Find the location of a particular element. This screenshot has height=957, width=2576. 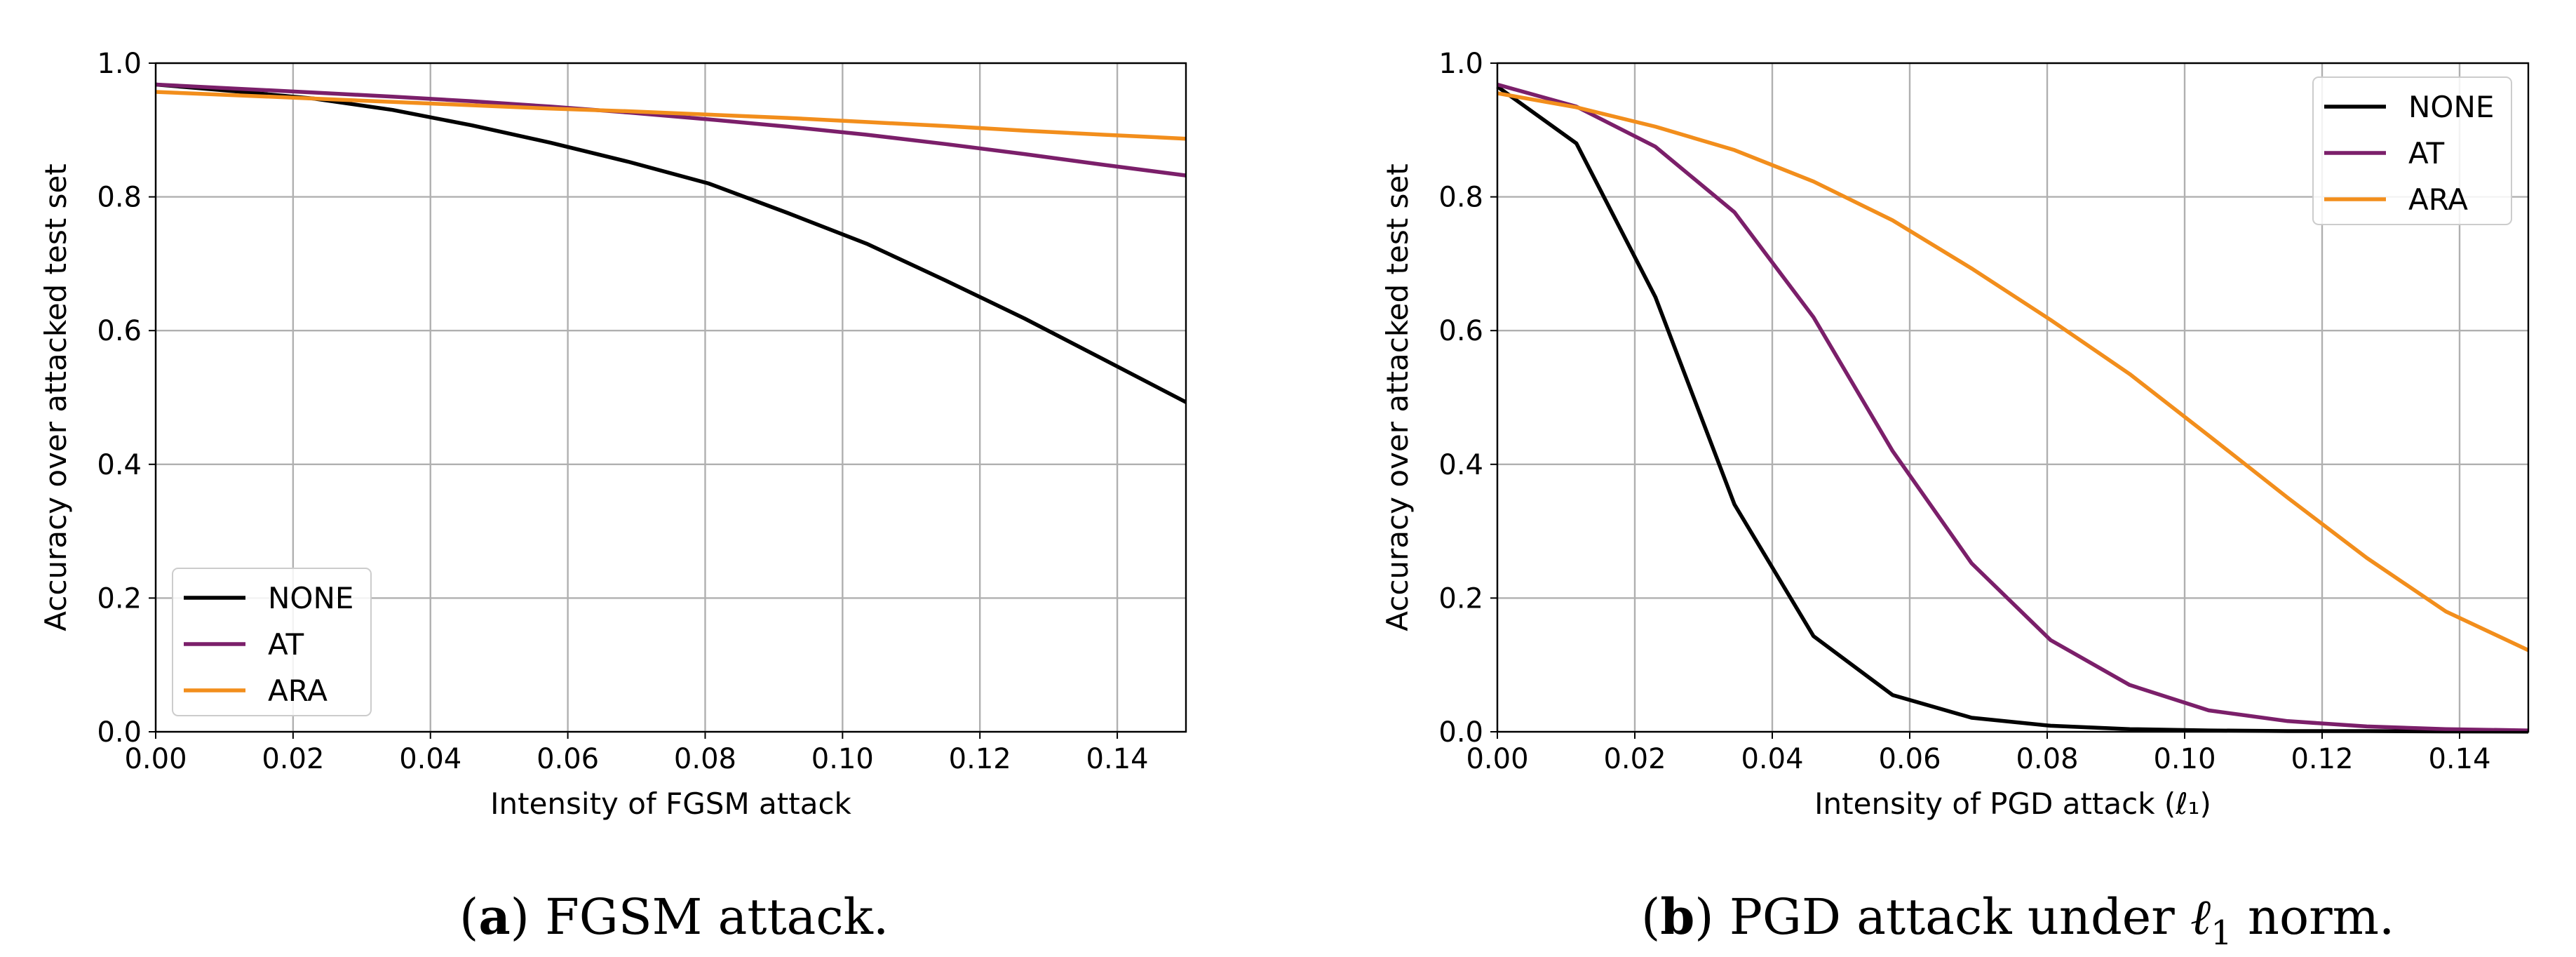

x-axis-label: Intensity of PGD attack (ℓ₁) is located at coordinates (2012, 804).